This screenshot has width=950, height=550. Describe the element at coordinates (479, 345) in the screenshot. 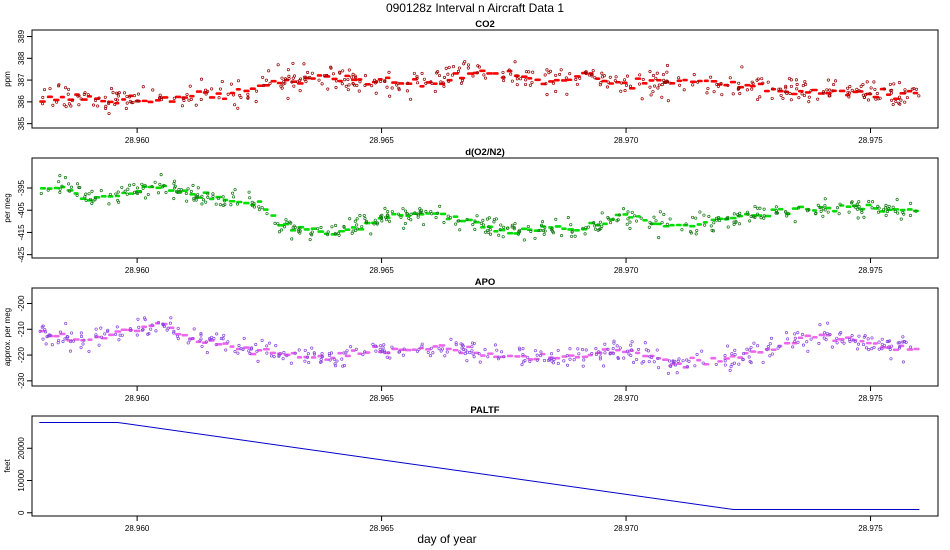

I see `apo-plot-area` at that location.